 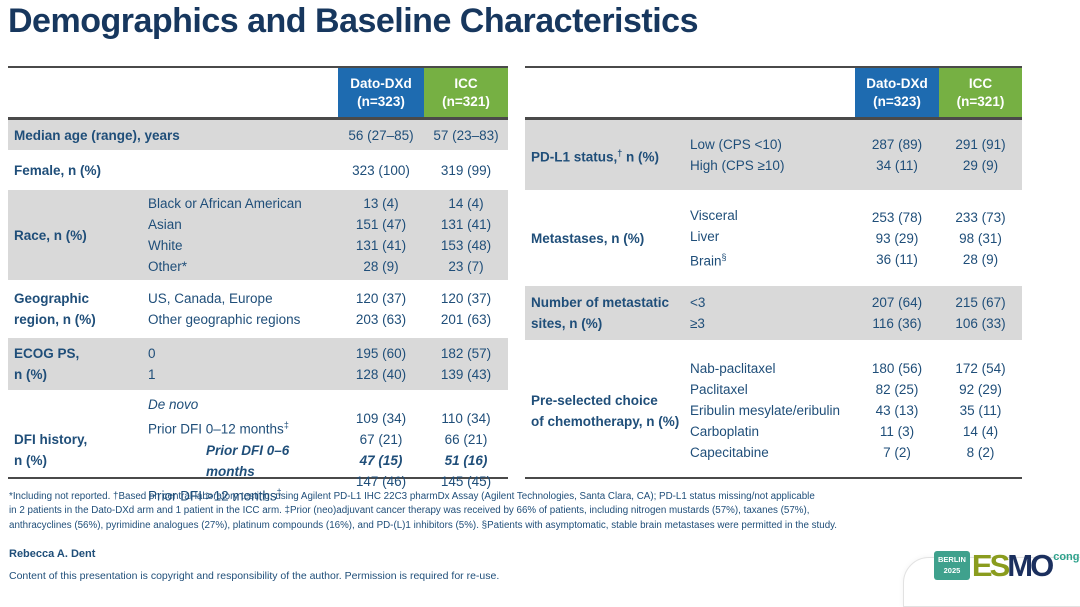 I want to click on icc-values: 319 (99), so click(x=466, y=170).